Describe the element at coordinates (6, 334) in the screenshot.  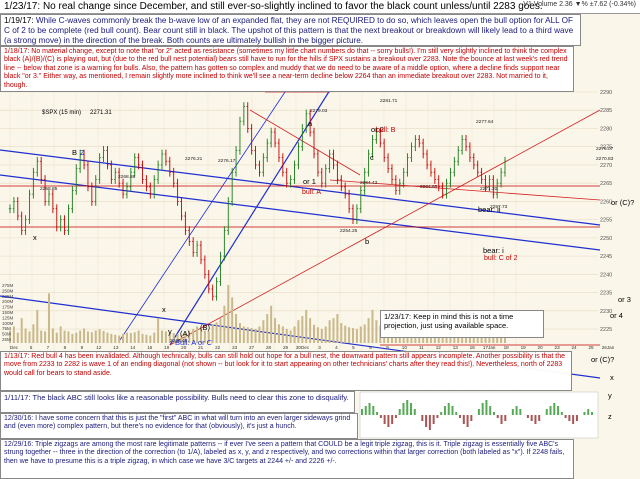
I see `volume-tick-label: 50M` at that location.